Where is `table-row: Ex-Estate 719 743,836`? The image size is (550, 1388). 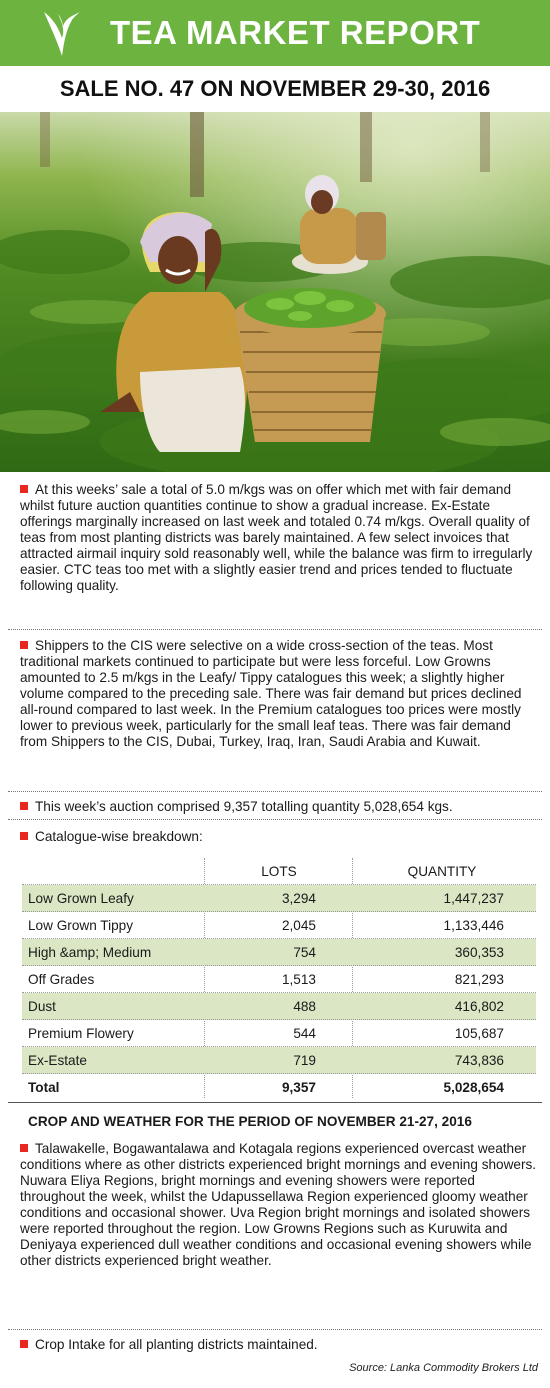 table-row: Ex-Estate 719 743,836 is located at coordinates (279, 1060).